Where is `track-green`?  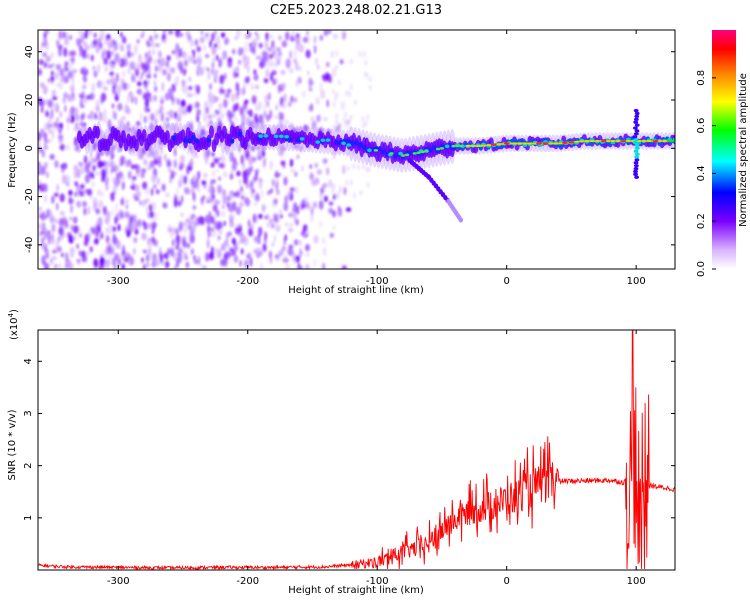
track-green is located at coordinates (418, 152).